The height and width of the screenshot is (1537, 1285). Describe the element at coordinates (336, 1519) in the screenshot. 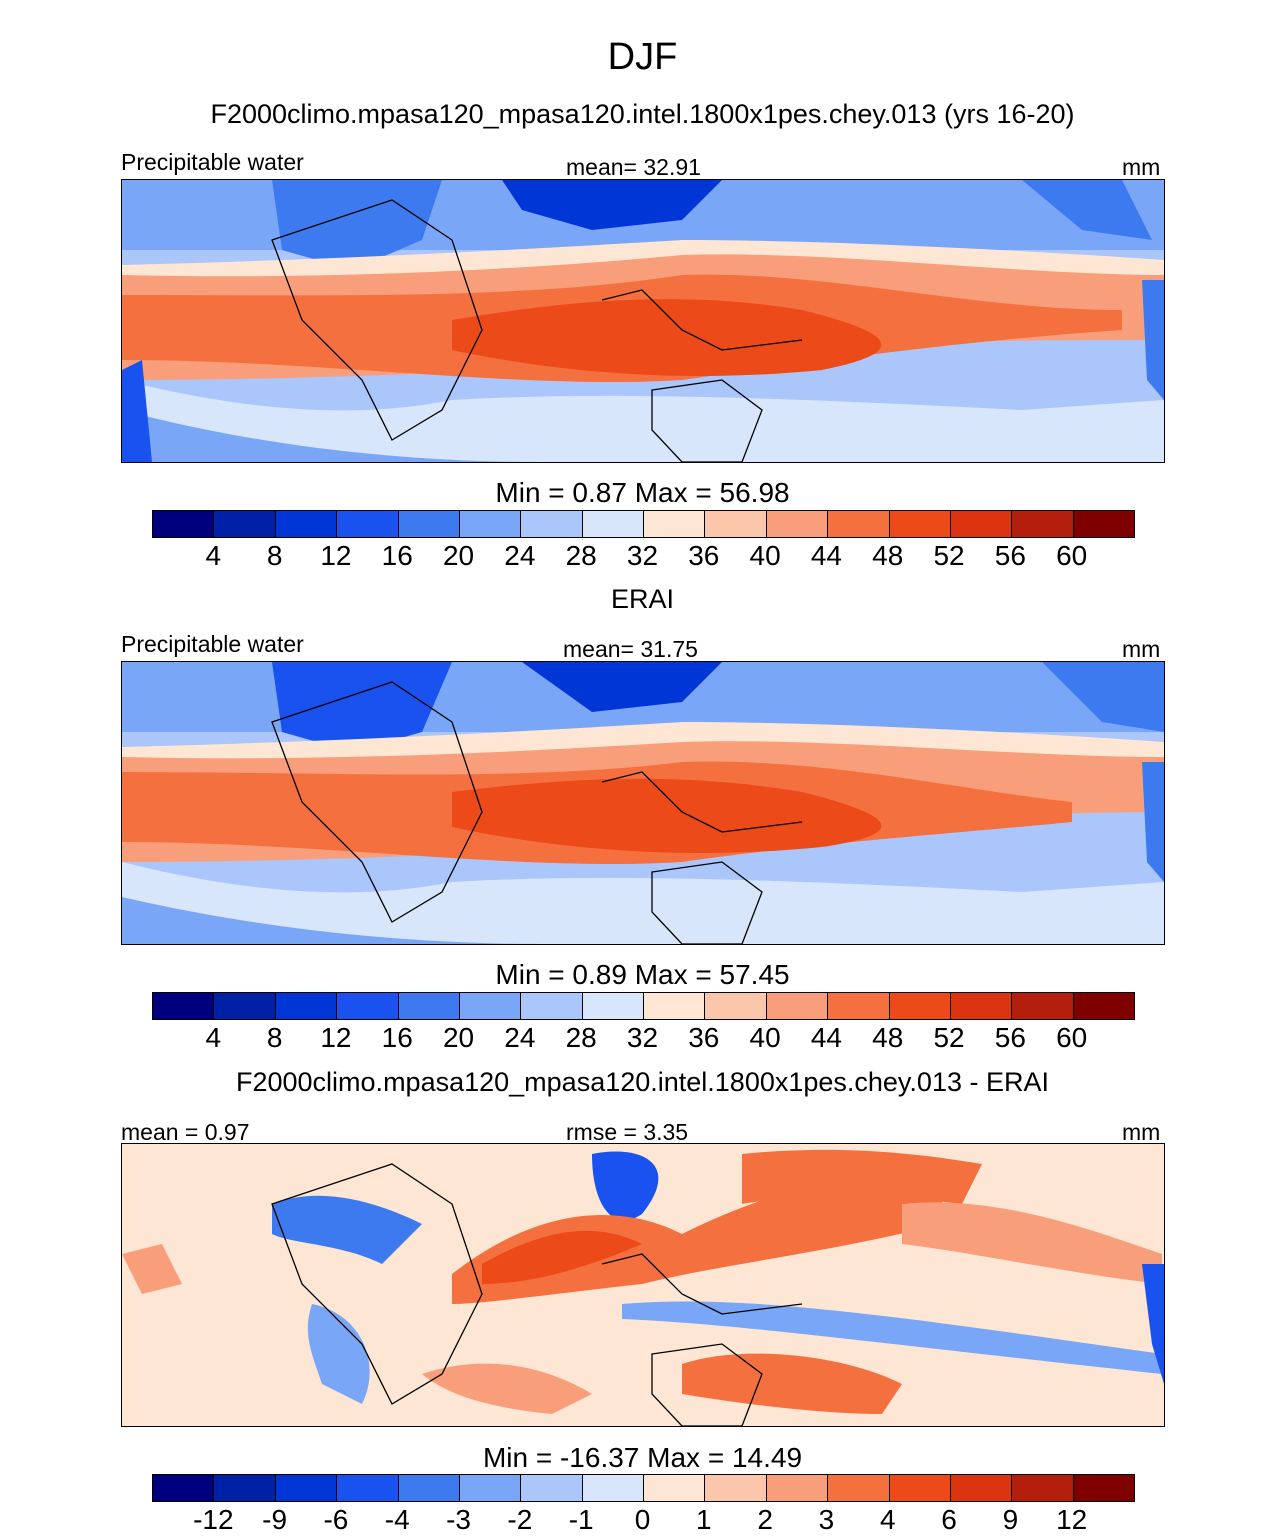

I see `colorbar-tick-label: -6` at that location.